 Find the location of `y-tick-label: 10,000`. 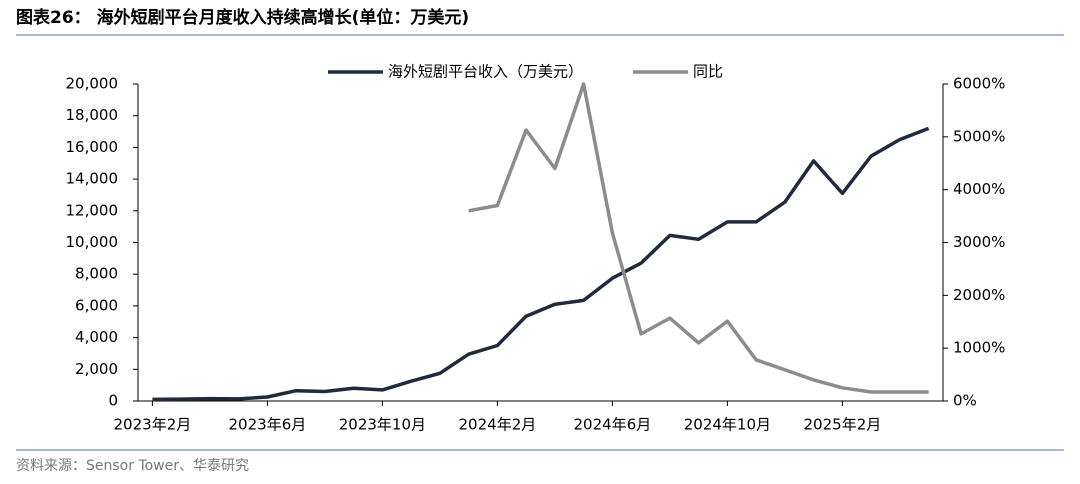

y-tick-label: 10,000 is located at coordinates (92, 242).